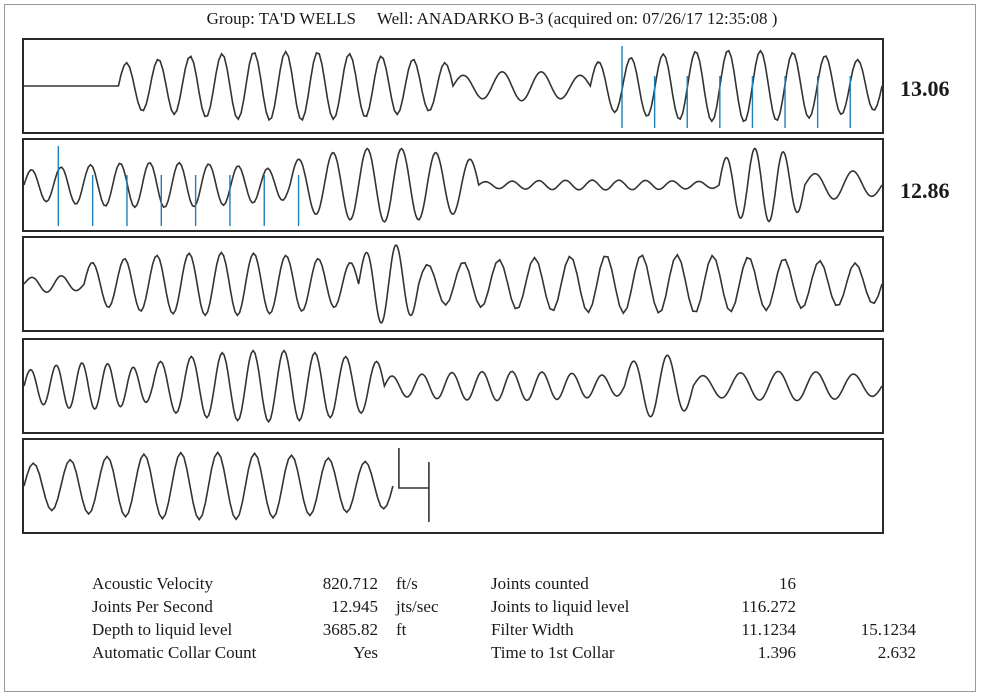 This screenshot has height=698, width=984. Describe the element at coordinates (888, 629) in the screenshot. I see `stat-value: 15.1234` at that location.